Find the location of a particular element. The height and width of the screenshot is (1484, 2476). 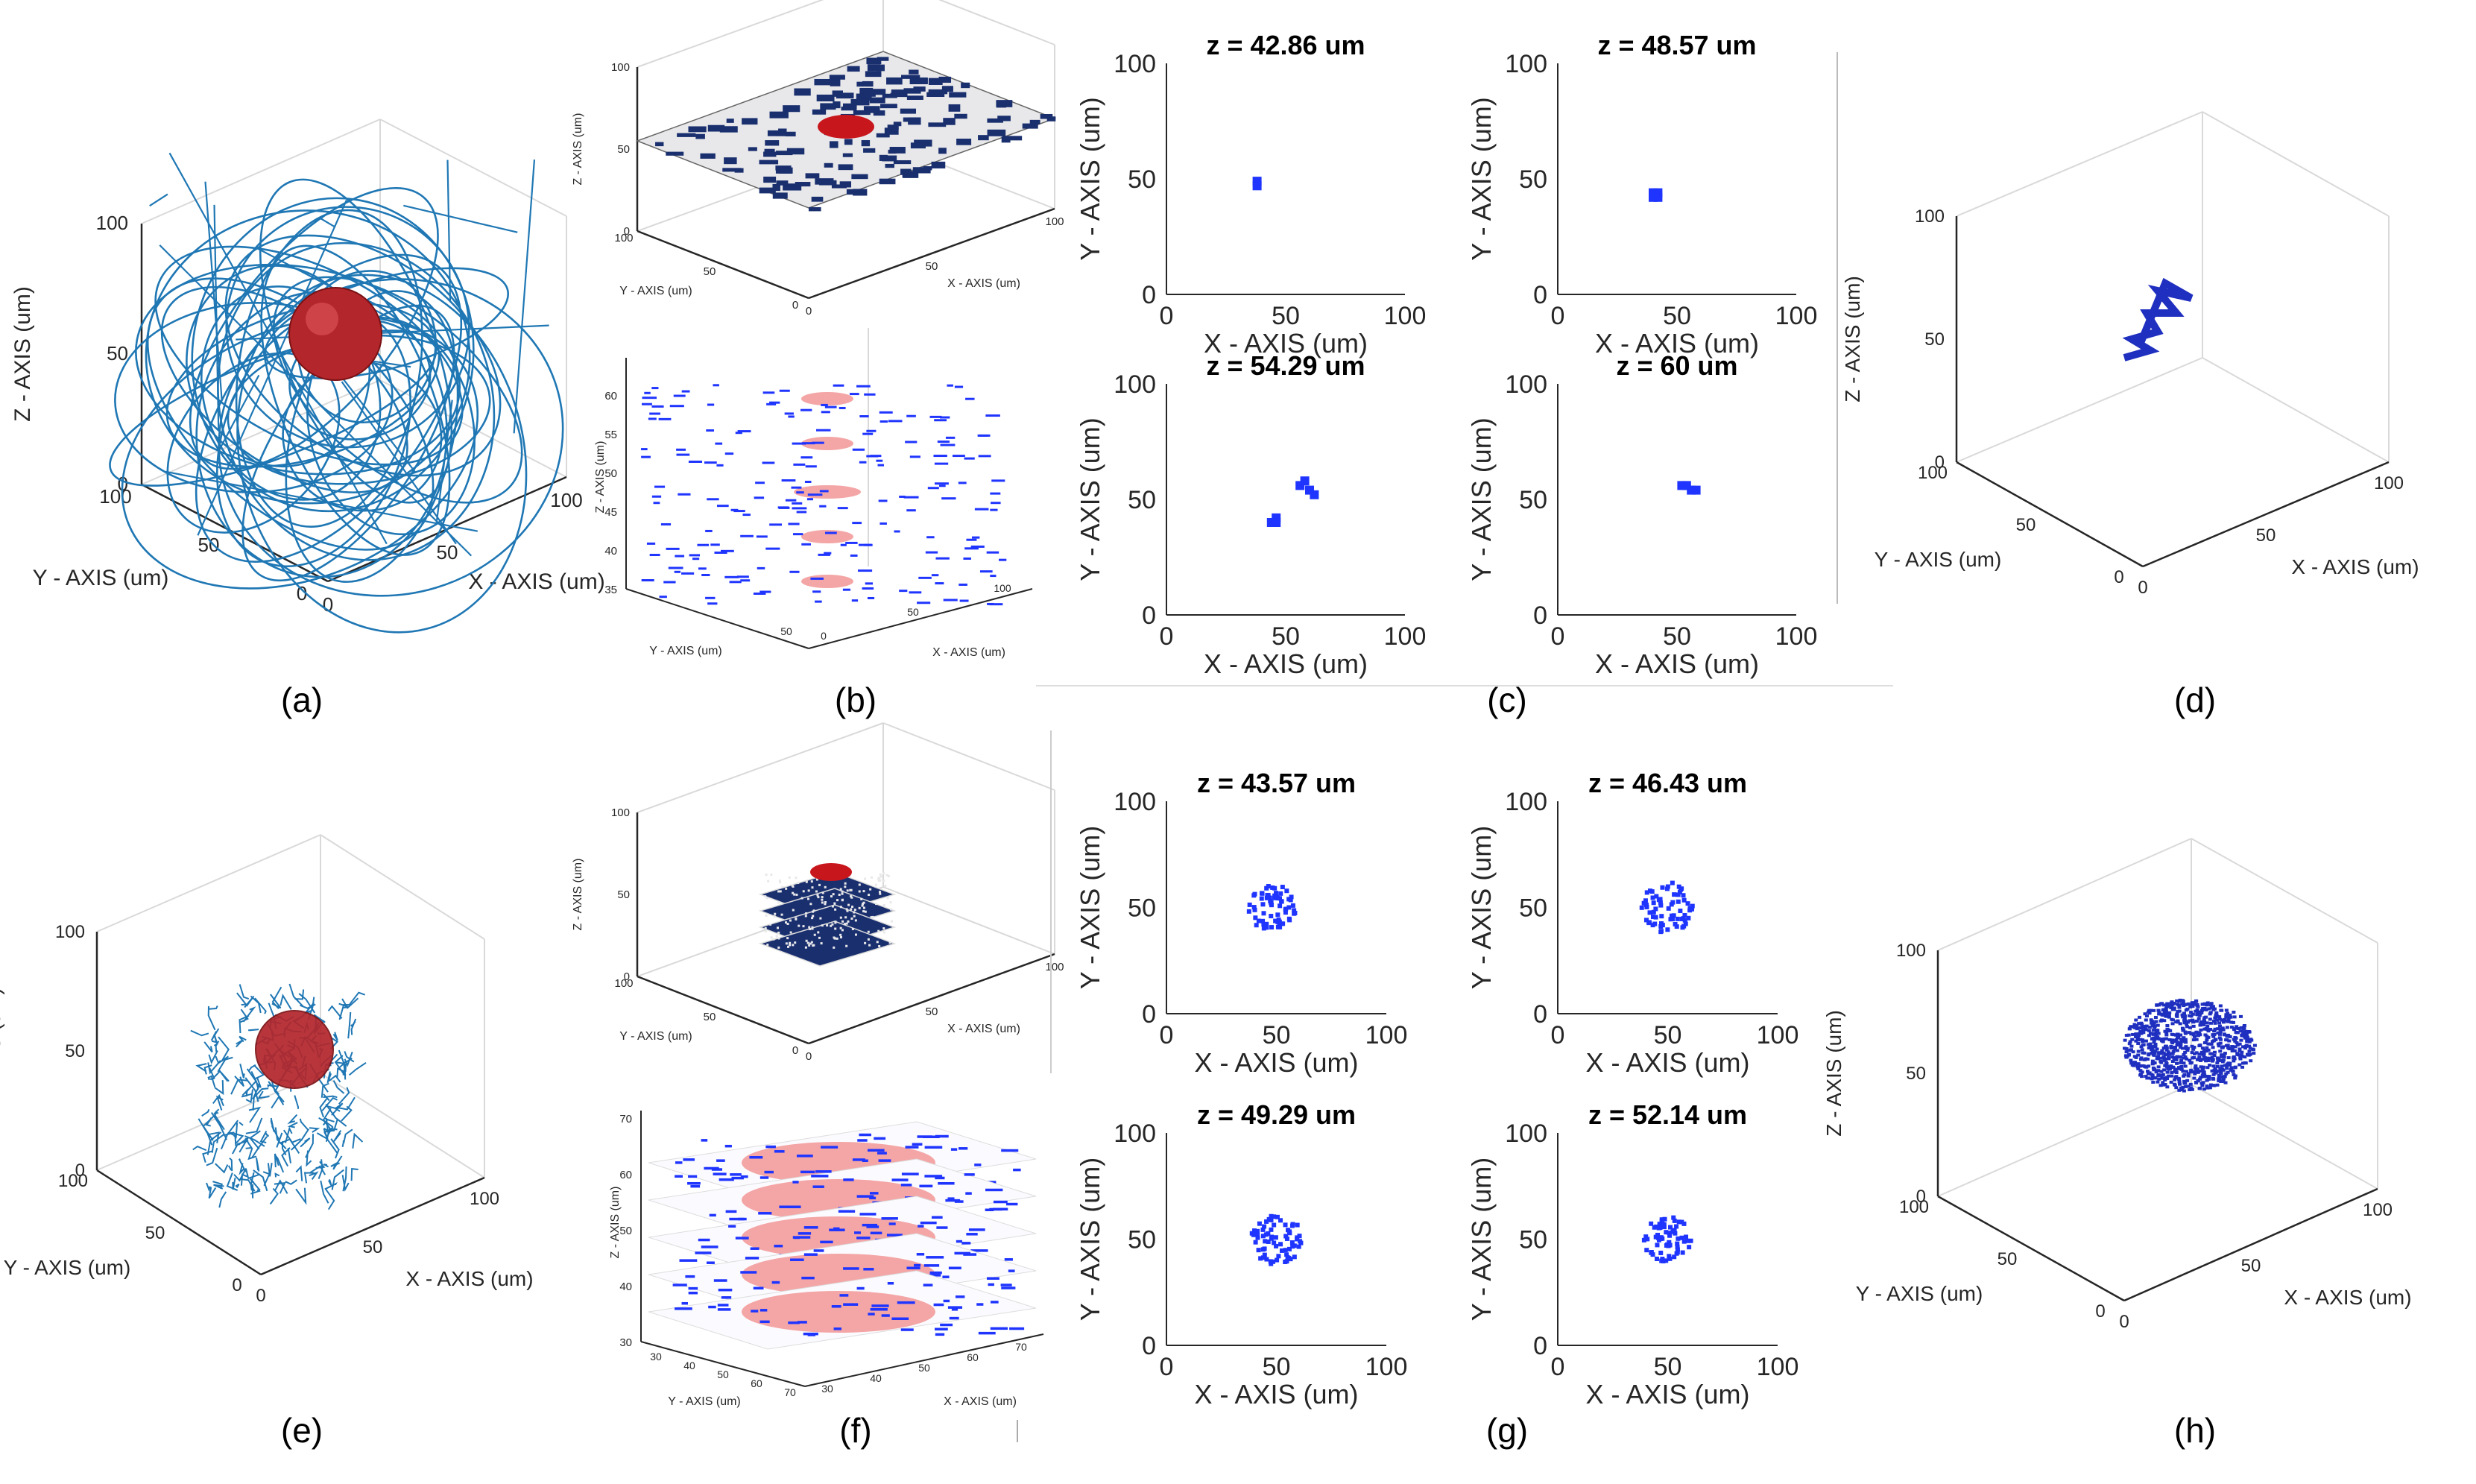

b_top-ytick: 100 is located at coordinates (623, 238).